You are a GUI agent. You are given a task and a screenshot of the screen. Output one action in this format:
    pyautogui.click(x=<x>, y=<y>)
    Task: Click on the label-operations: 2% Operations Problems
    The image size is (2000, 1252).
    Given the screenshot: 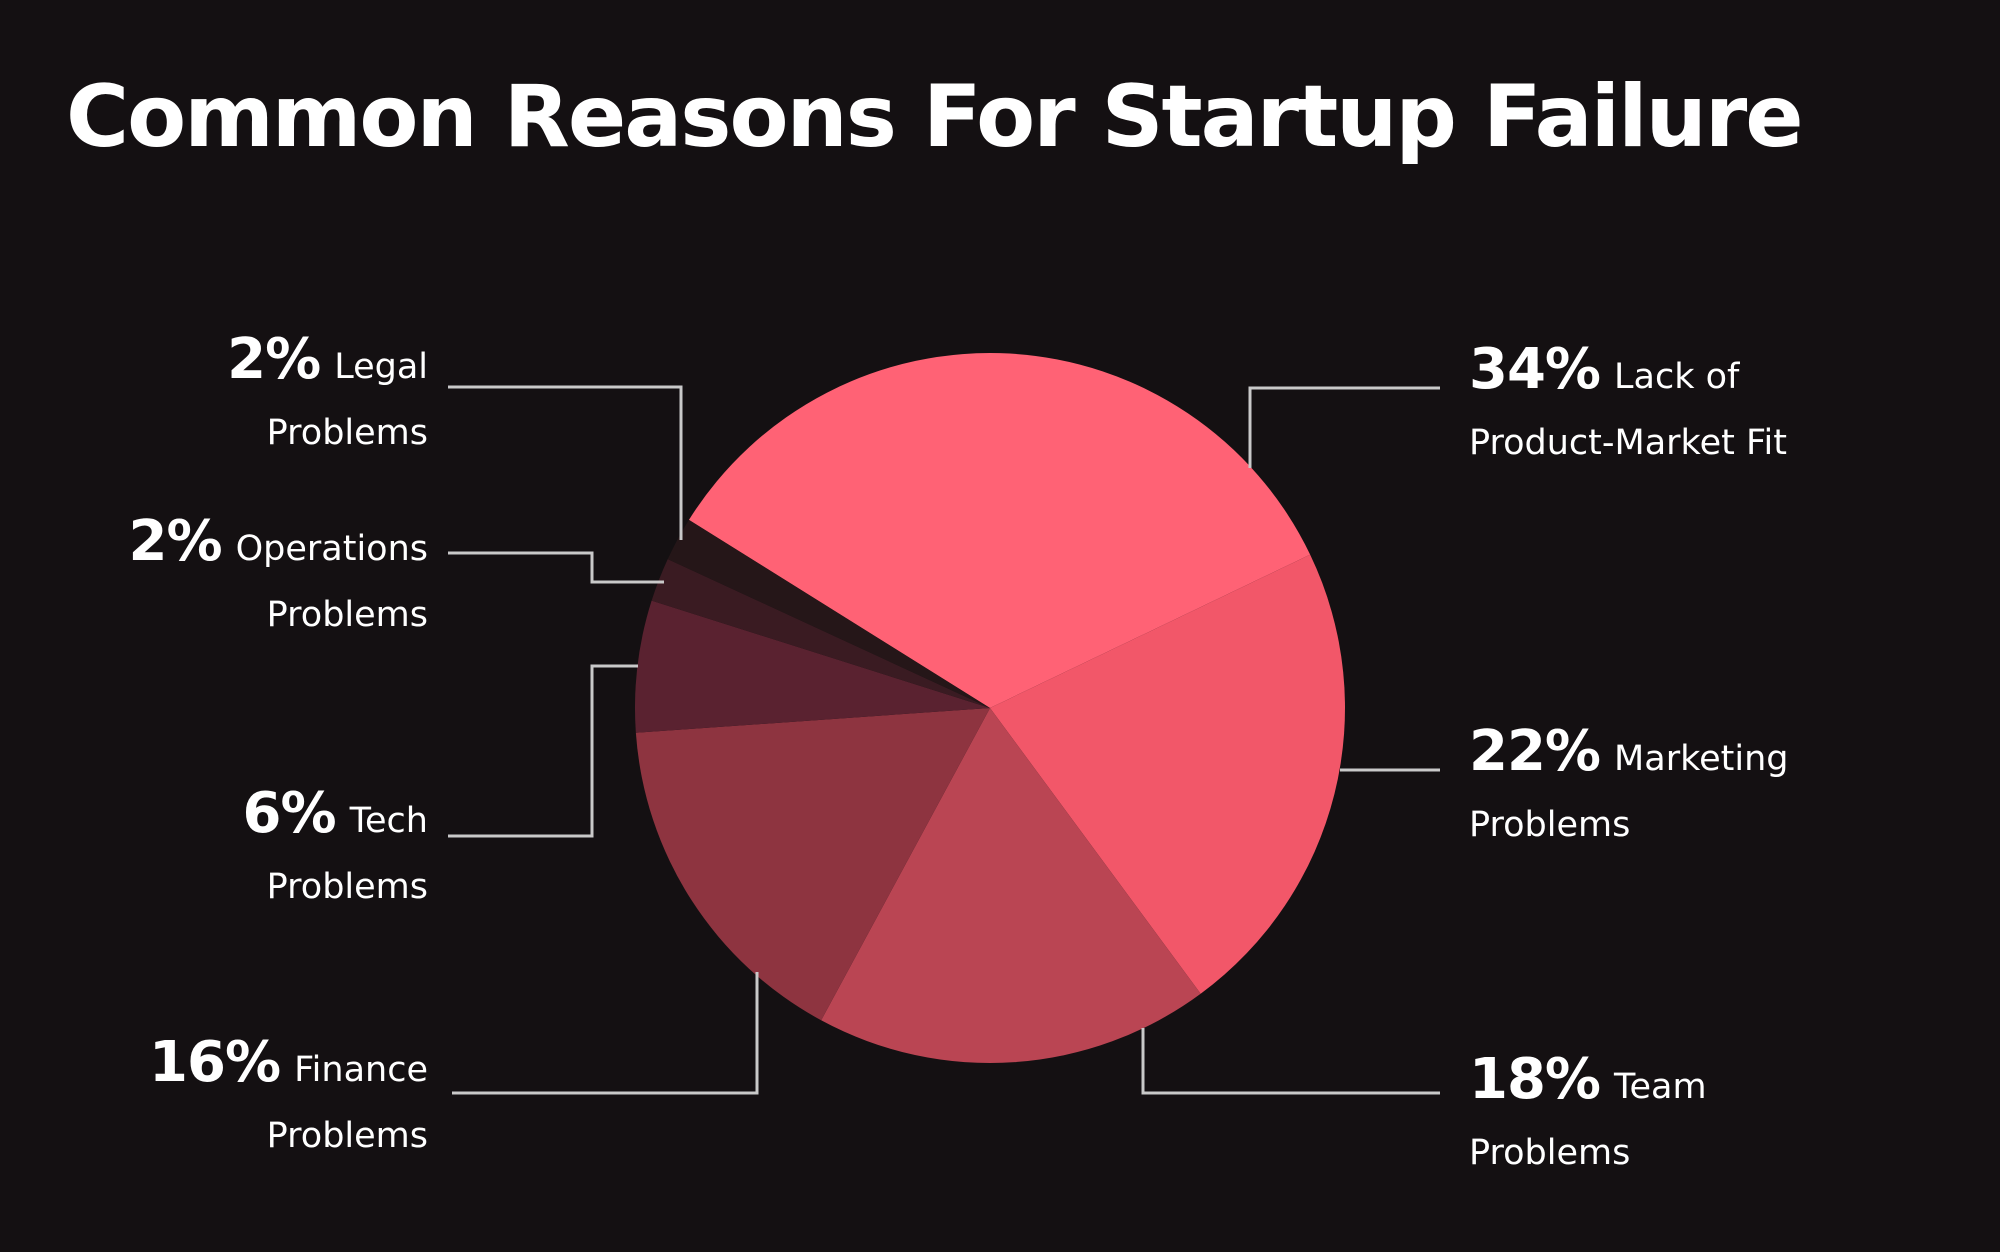 What is the action you would take?
    pyautogui.click(x=279, y=578)
    